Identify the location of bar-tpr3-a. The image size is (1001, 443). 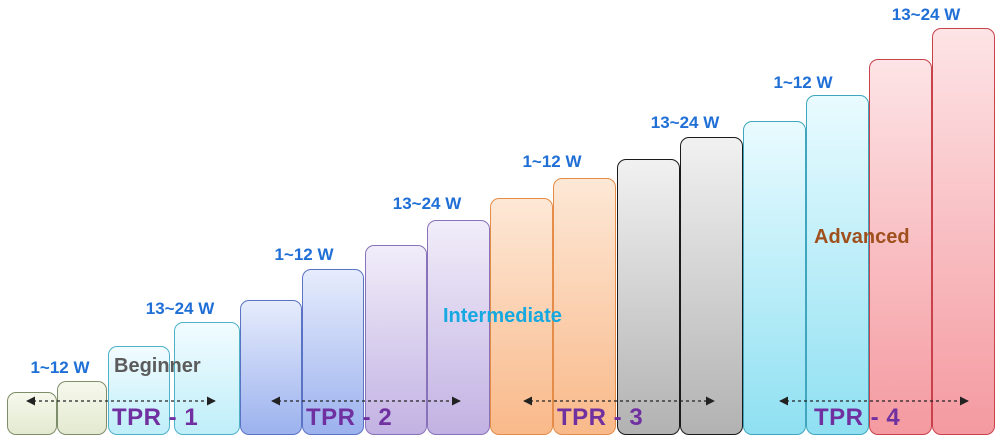
(521, 316).